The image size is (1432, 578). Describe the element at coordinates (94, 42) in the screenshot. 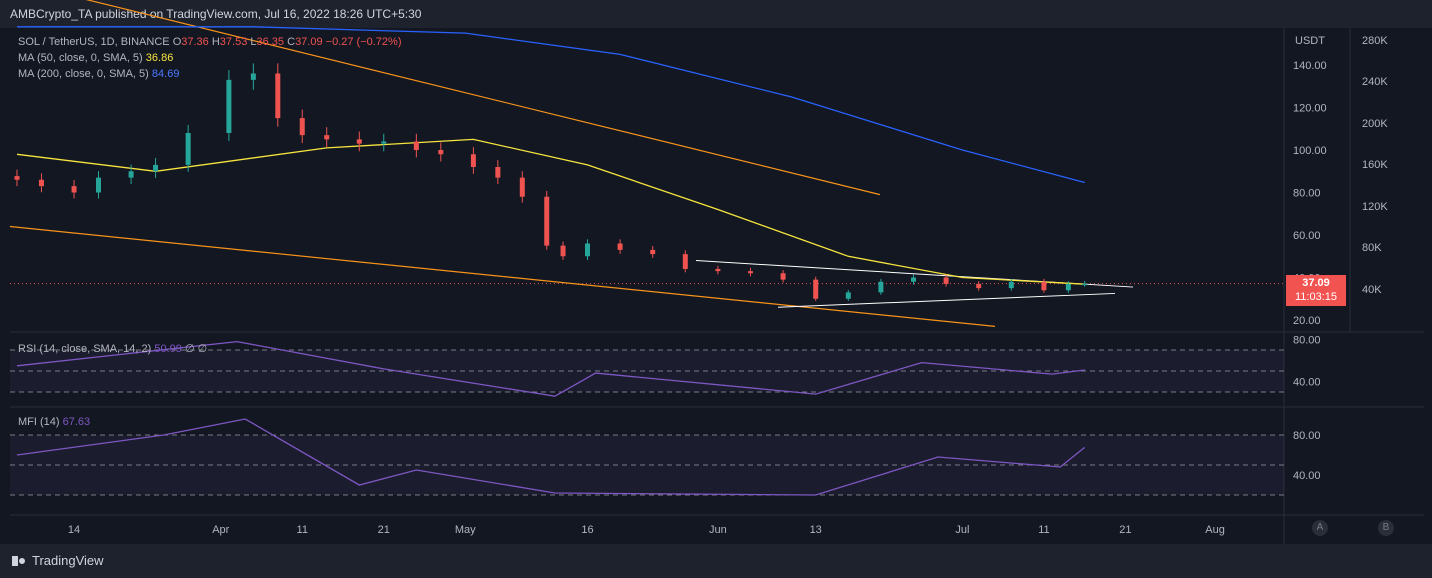

I see `symbol-label: SOL / TetherUS, 1D, BINANCE` at that location.